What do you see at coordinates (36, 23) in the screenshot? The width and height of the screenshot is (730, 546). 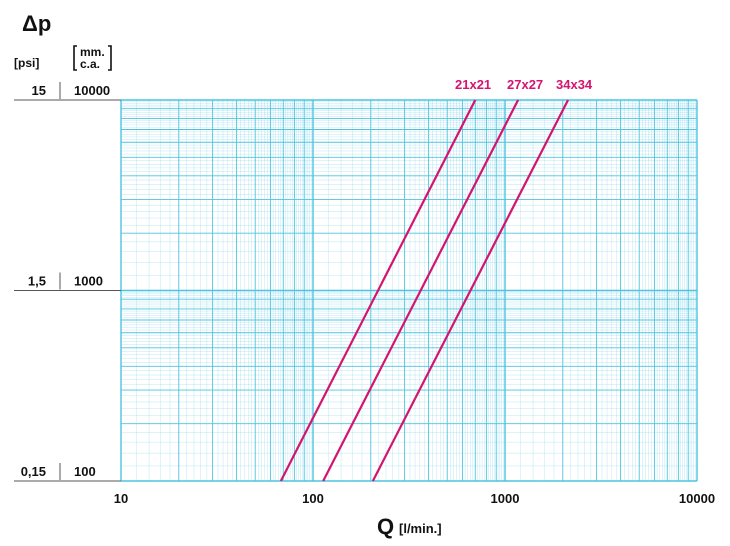 I see `y-axis-title: Δp` at bounding box center [36, 23].